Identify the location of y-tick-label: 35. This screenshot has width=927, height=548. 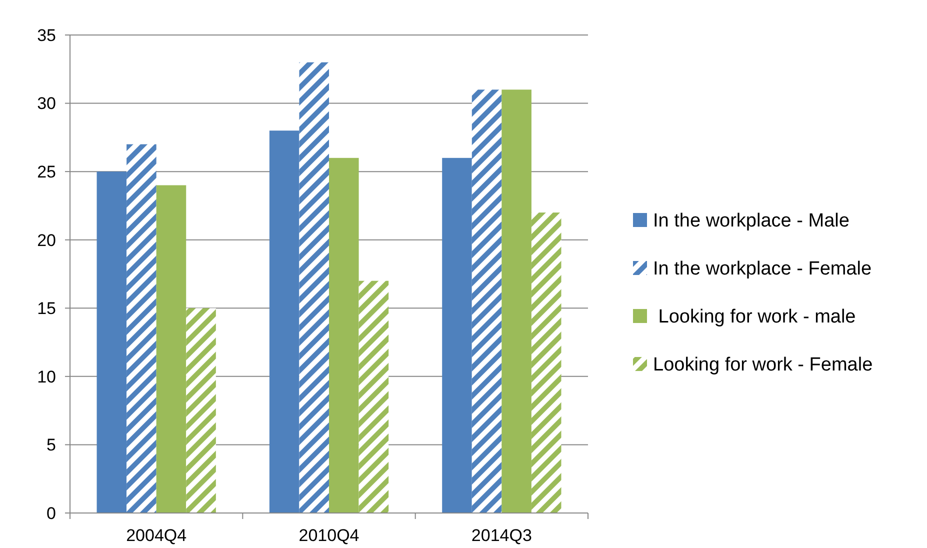
(46, 35).